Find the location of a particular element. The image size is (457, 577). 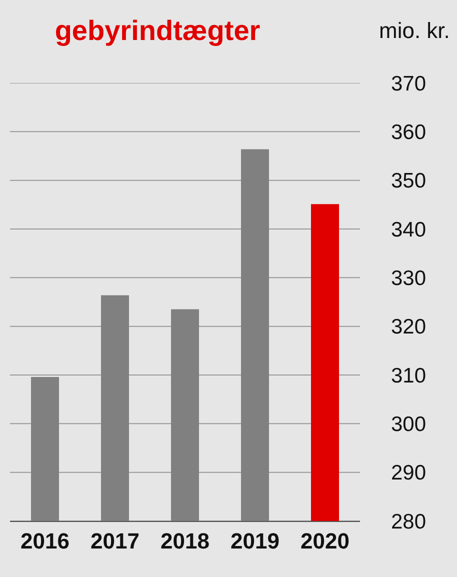

x-tick-label: 2016 is located at coordinates (45, 541).